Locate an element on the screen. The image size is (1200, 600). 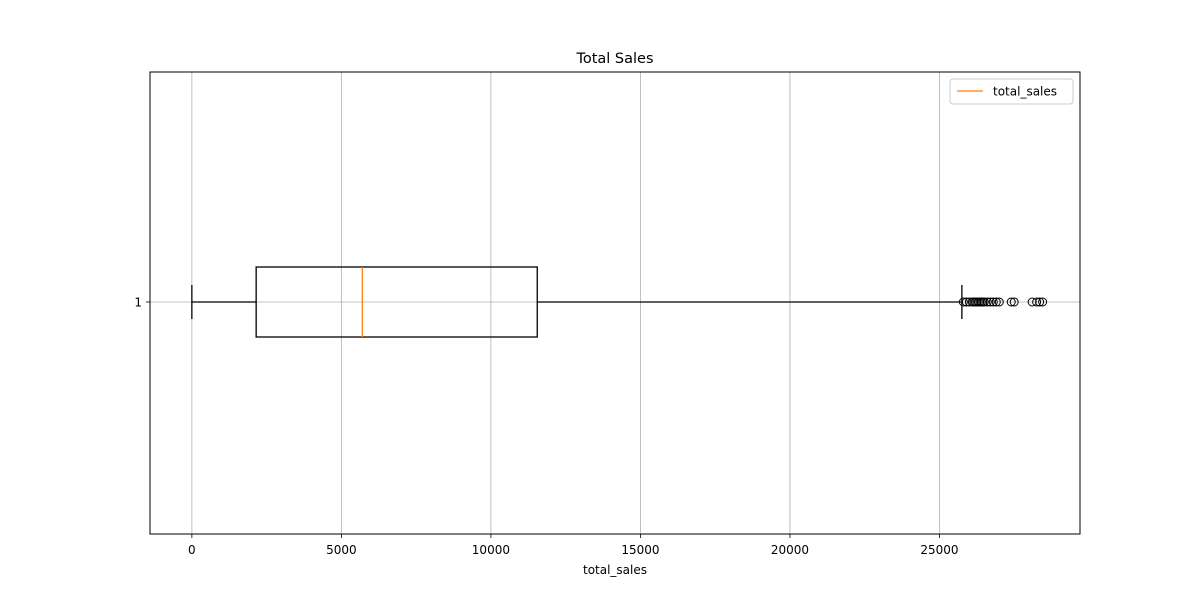
legend: total_sales is located at coordinates (1011, 91).